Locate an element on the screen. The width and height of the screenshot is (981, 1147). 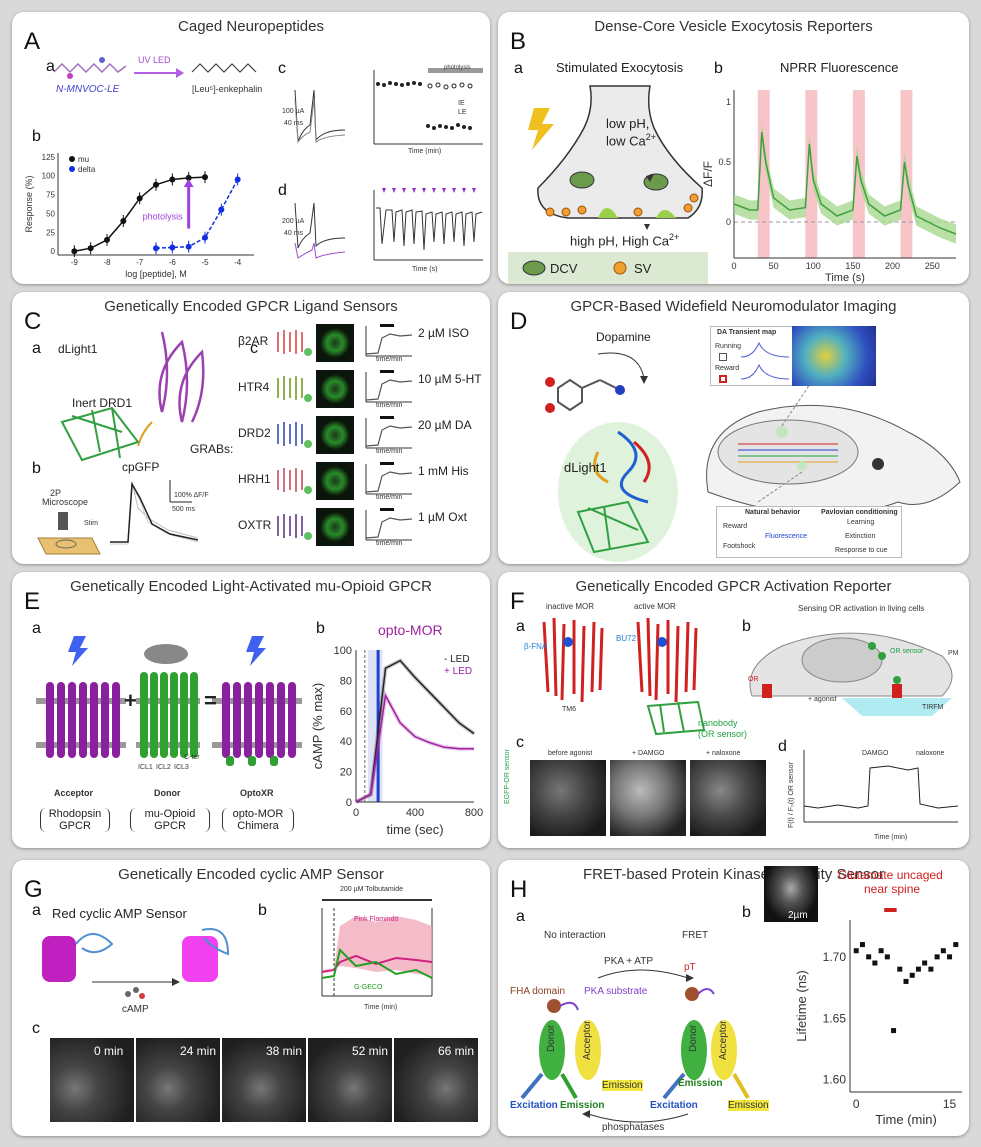
product-name: [Leu⁵]-enkephalin is located at coordinates (227, 89).